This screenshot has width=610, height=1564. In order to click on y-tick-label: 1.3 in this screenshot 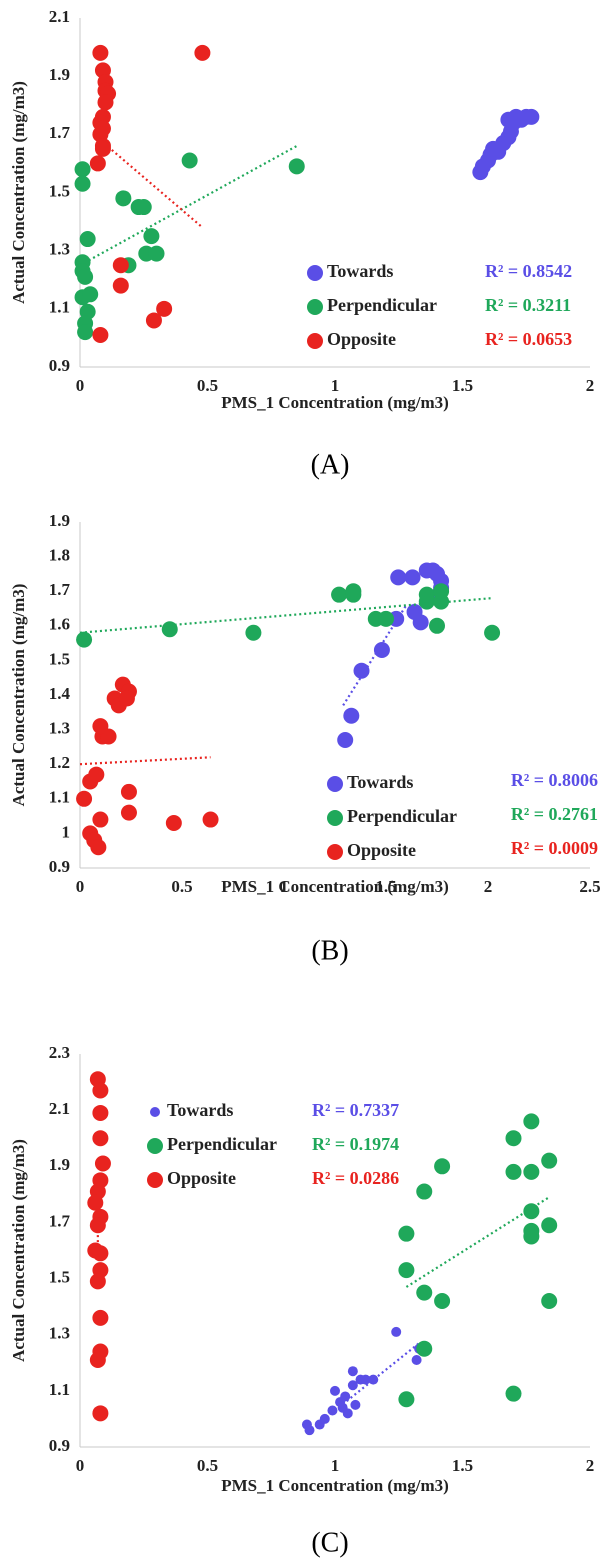, I will do `click(59, 1333)`.